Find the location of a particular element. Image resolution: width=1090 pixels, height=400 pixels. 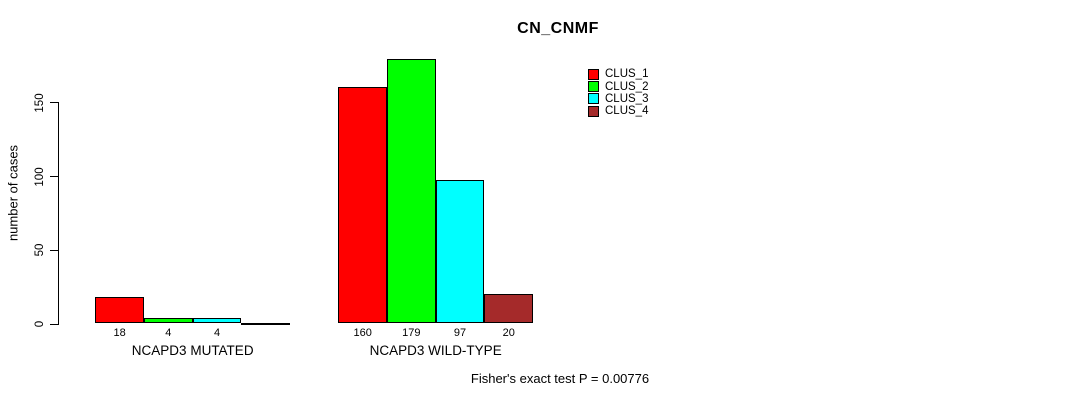

legend-item-clus_1: CLUS_1 is located at coordinates (618, 74).